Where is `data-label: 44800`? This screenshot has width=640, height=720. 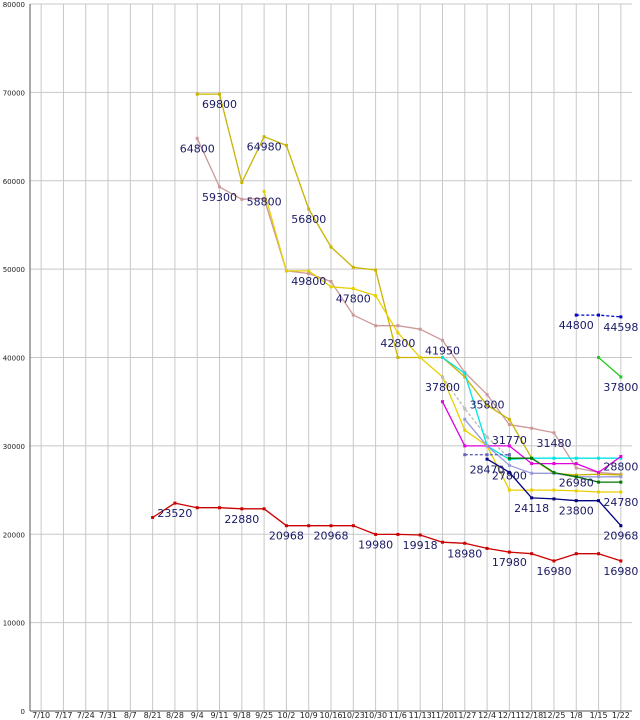
data-label: 44800 is located at coordinates (576, 325).